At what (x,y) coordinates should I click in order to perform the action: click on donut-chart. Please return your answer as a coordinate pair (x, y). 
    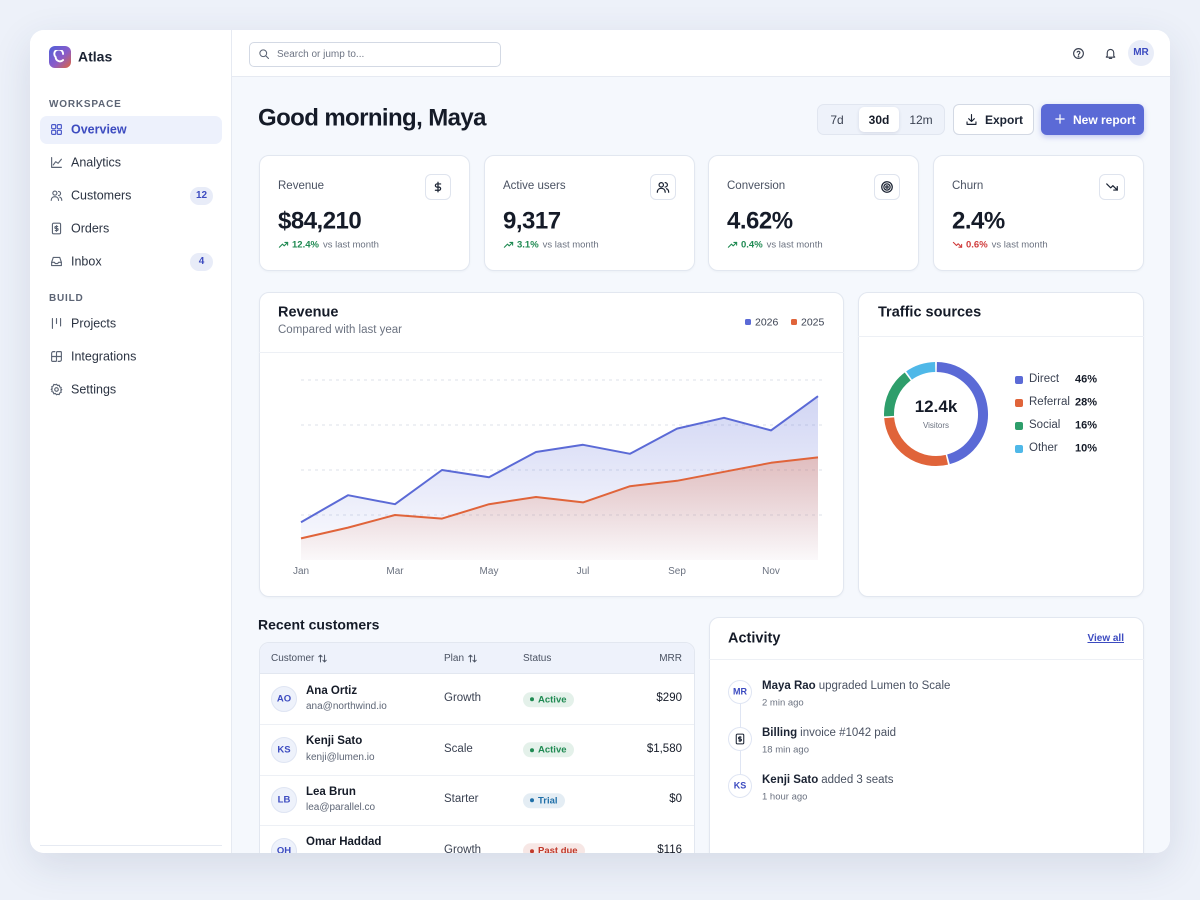
    Looking at the image, I should click on (936, 414).